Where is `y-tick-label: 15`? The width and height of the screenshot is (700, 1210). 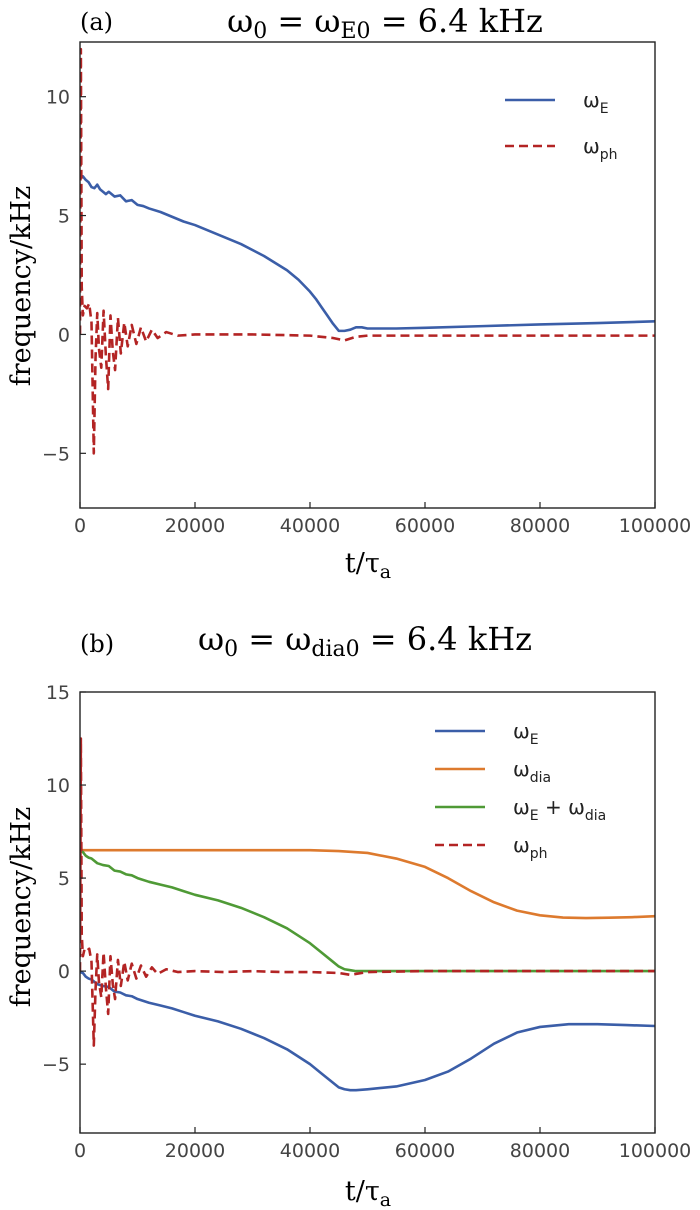
y-tick-label: 15 is located at coordinates (58, 693).